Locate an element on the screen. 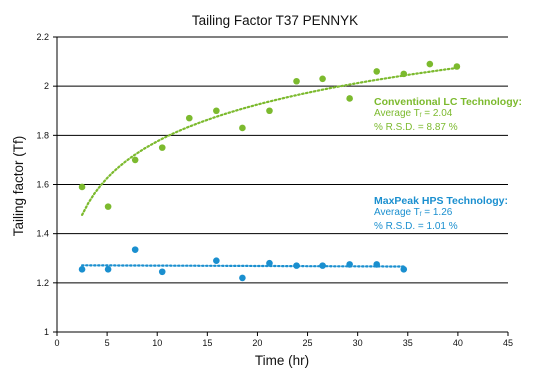  x-tick-label: 25 is located at coordinates (308, 343).